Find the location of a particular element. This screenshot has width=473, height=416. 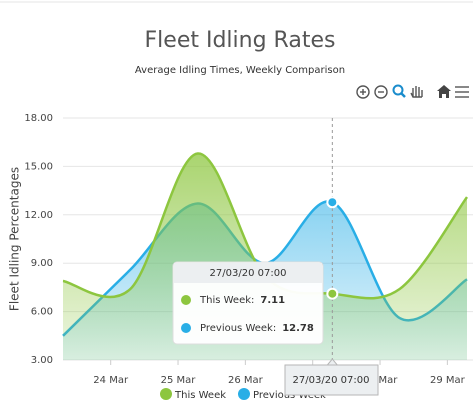

legend-item: This Week is located at coordinates (193, 394).